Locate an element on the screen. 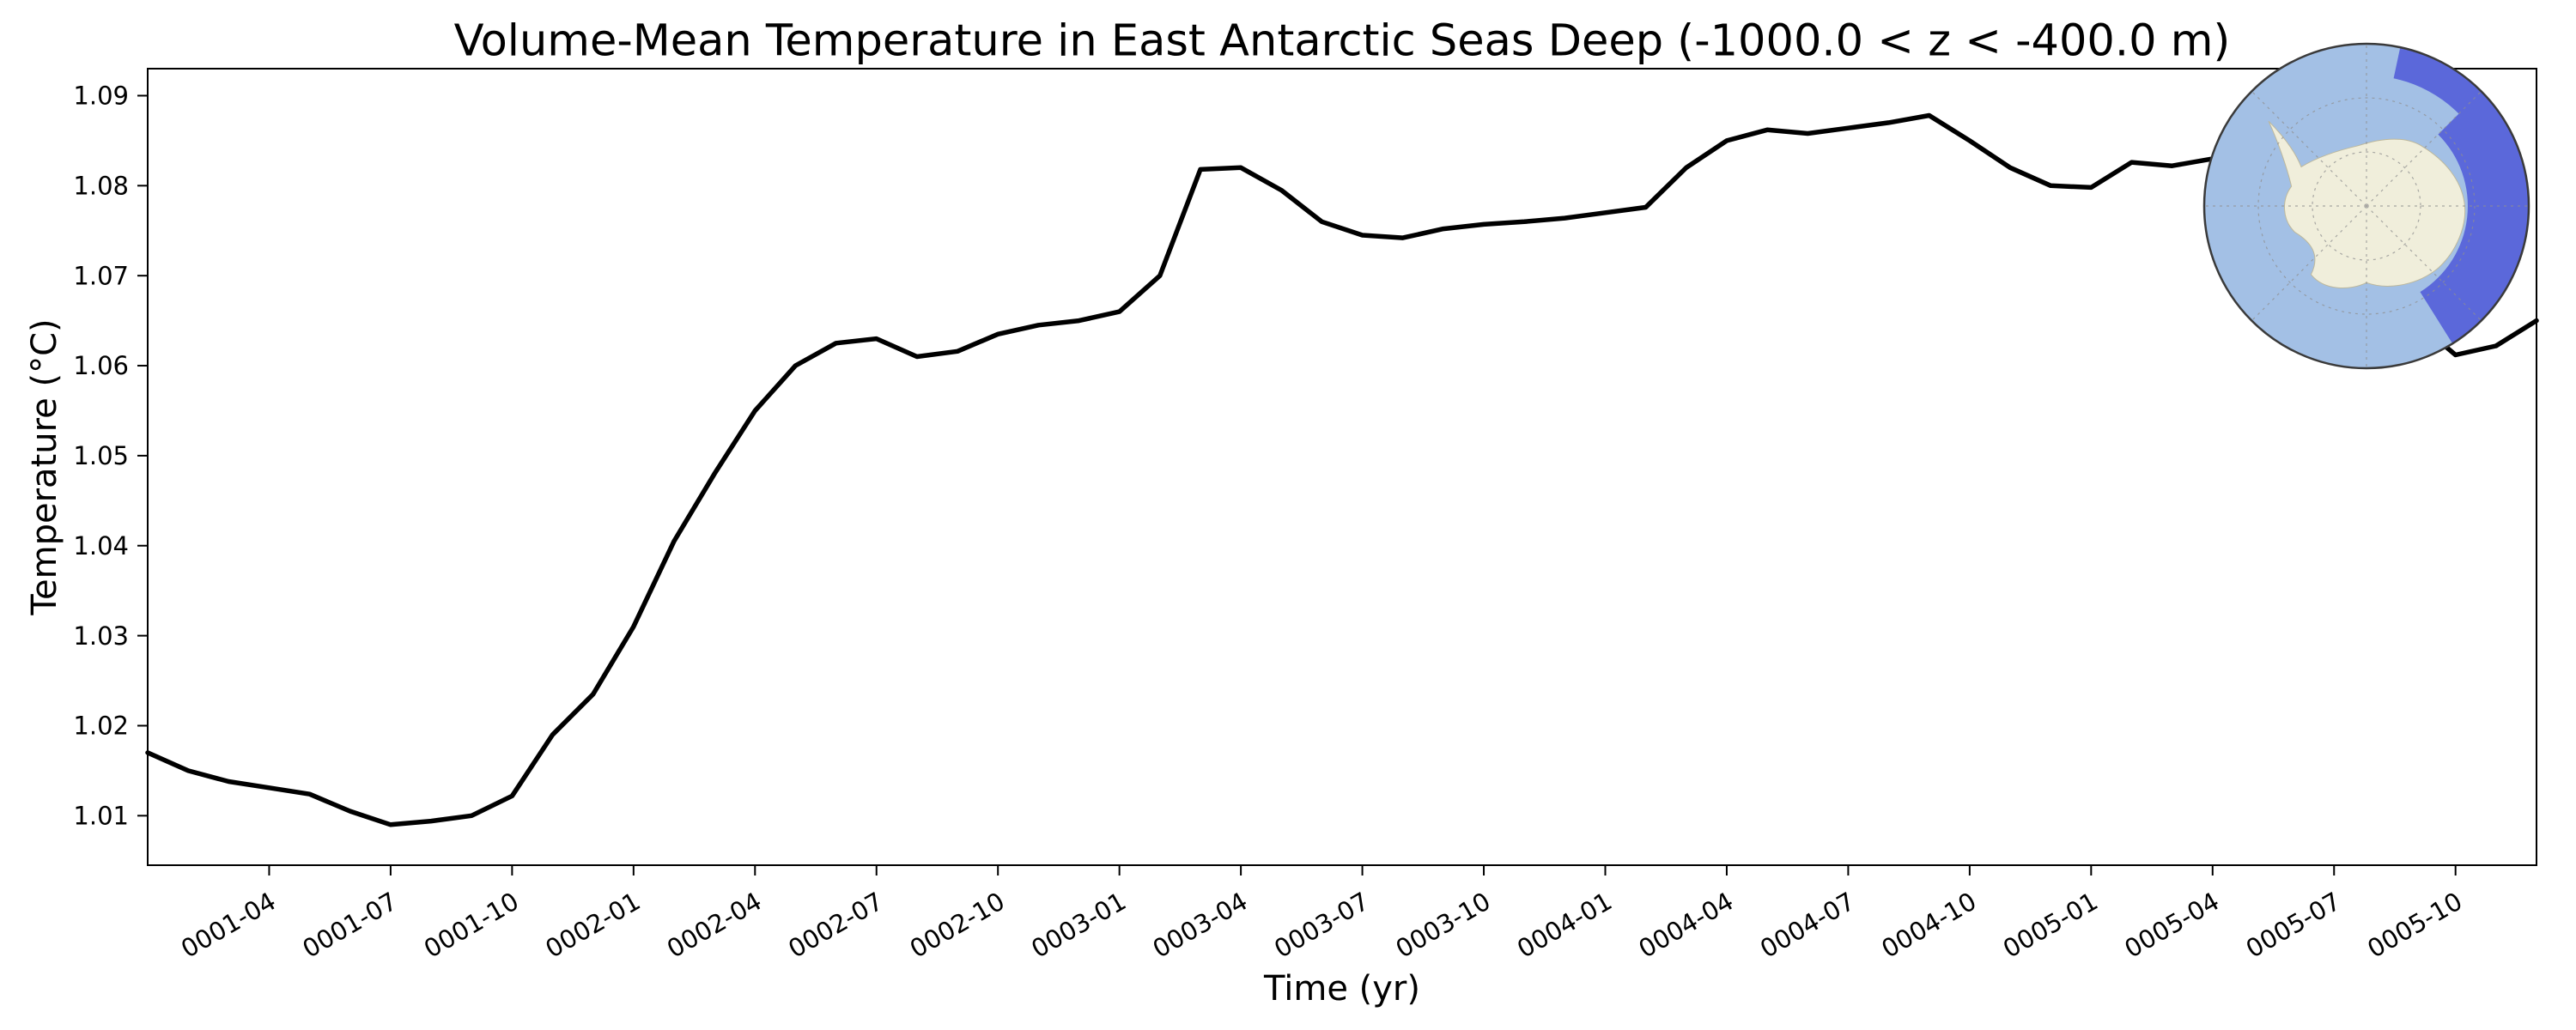 This screenshot has width=2576, height=1030. x-tick-label: 0003-04 is located at coordinates (1200, 925).